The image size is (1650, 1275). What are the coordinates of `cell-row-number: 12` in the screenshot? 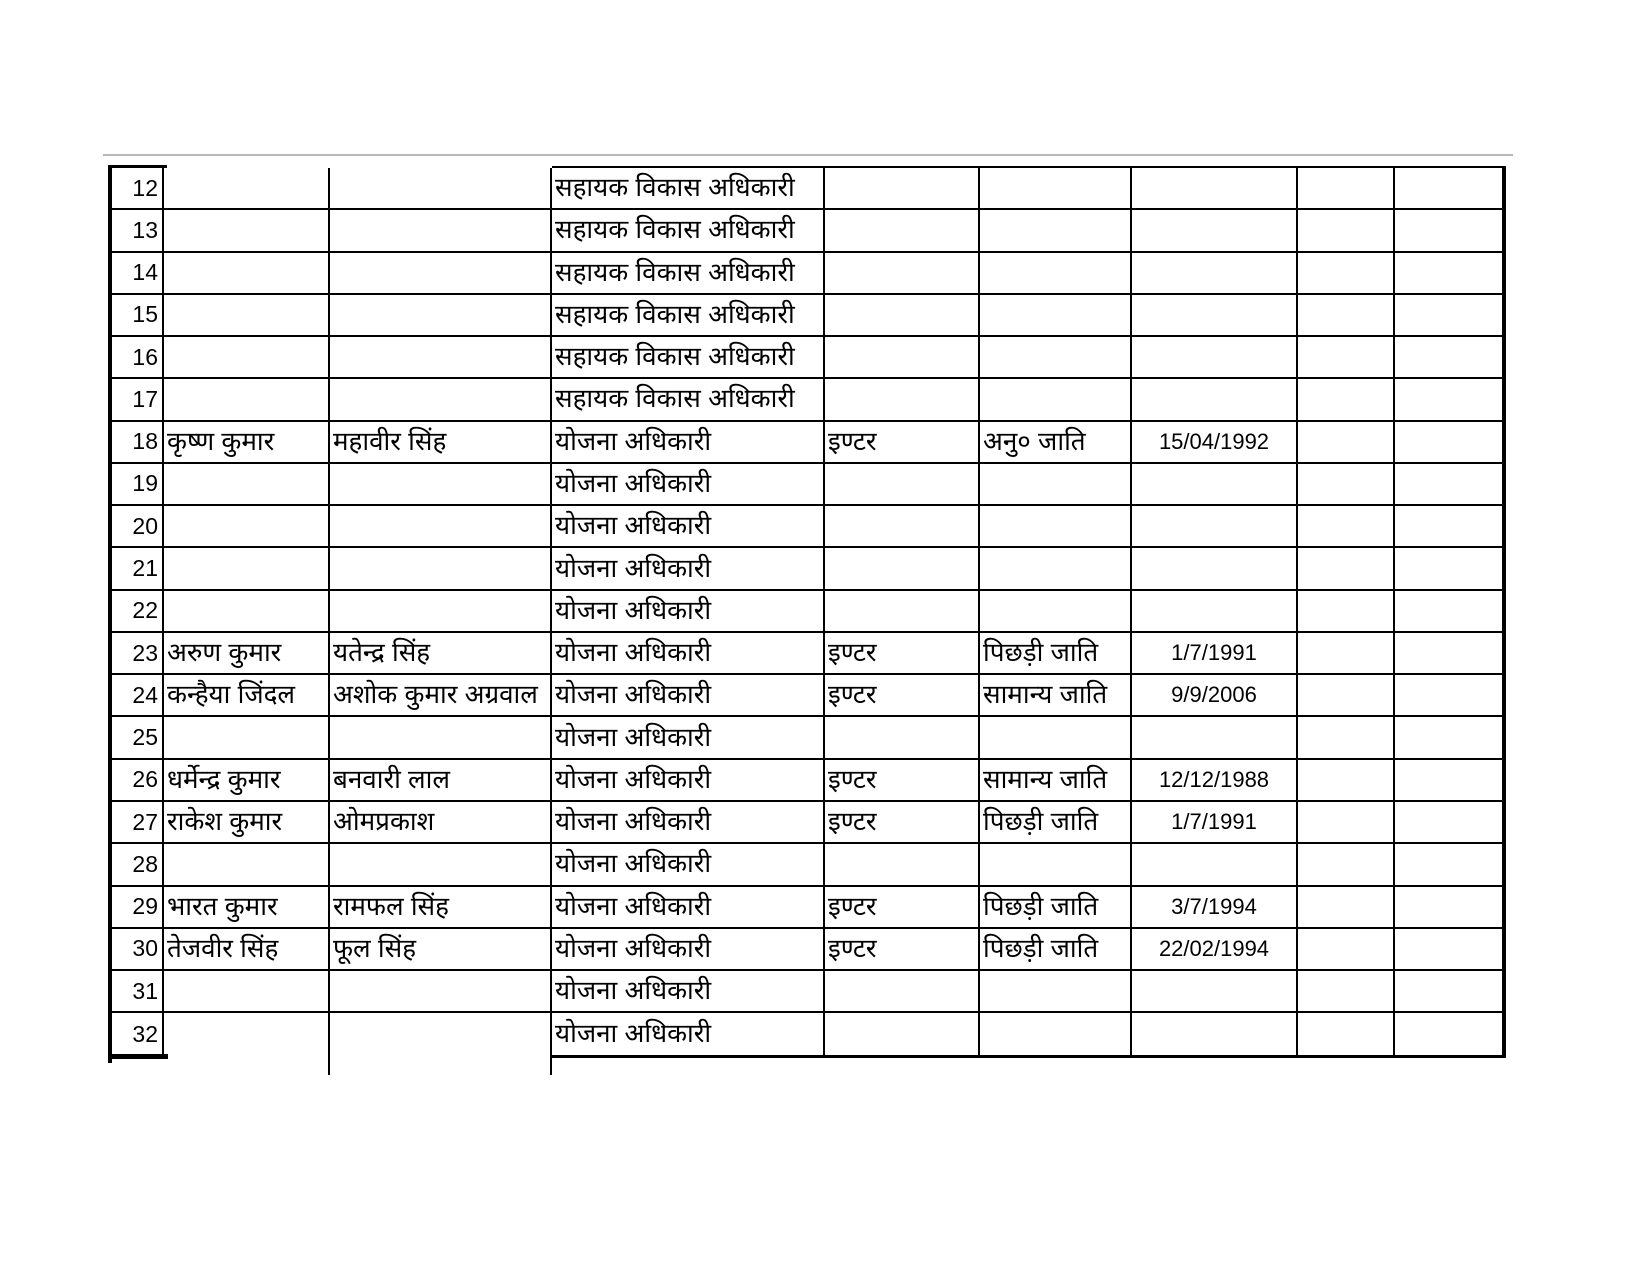 It's located at (137, 188).